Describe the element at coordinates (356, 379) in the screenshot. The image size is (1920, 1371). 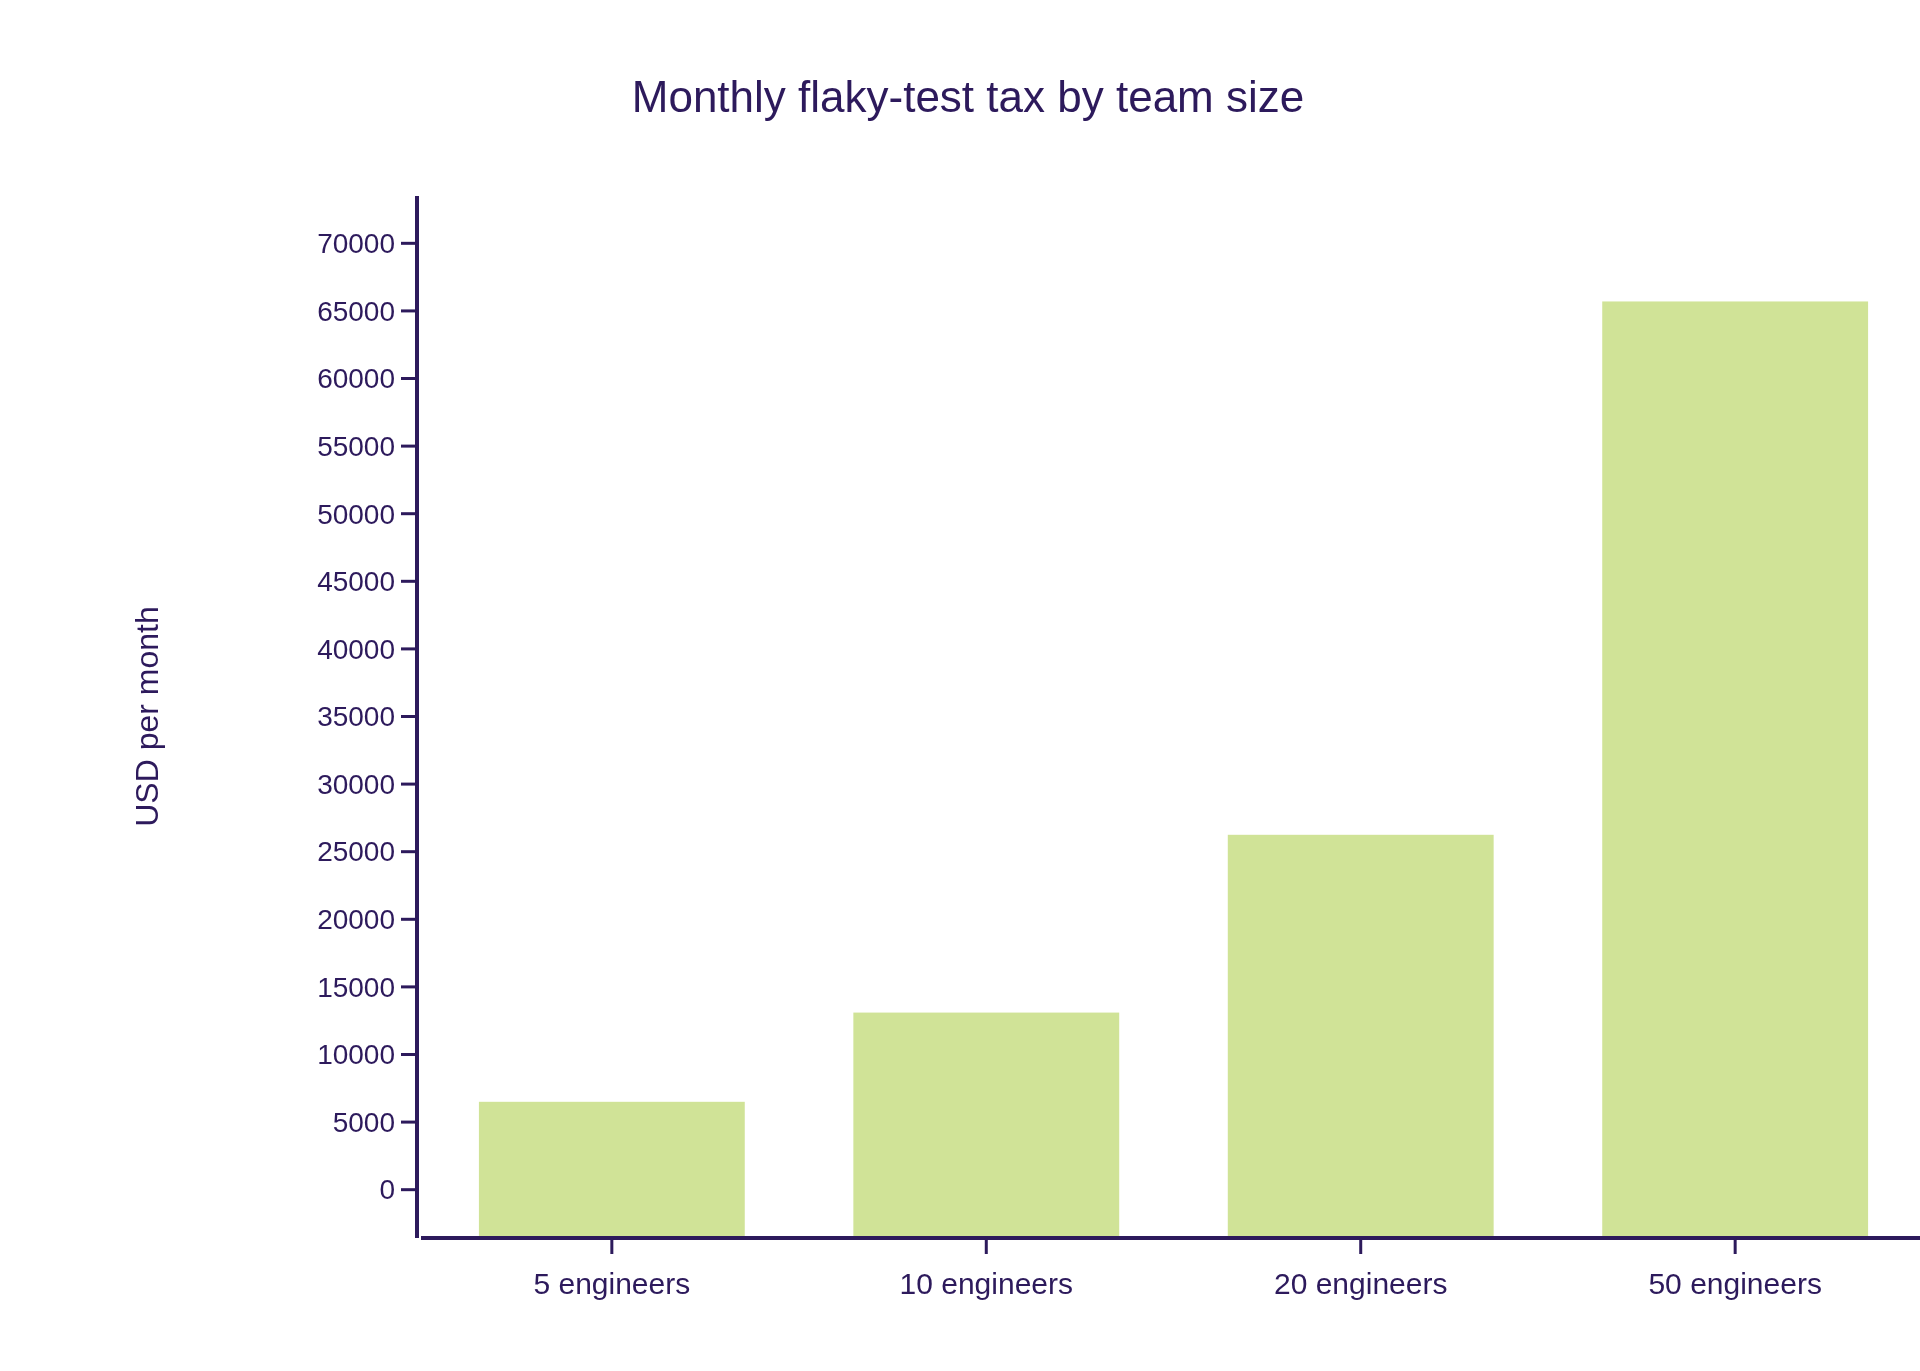
I see `y-tick-label: 60000` at that location.